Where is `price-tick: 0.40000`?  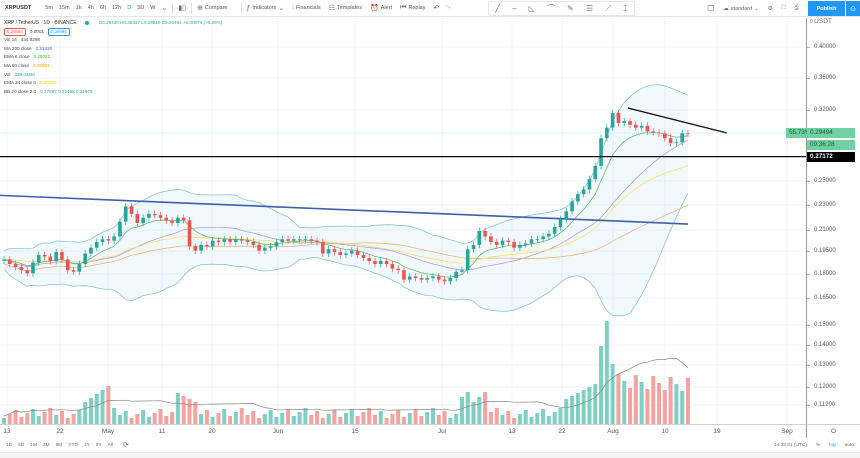
price-tick: 0.40000 is located at coordinates (821, 47).